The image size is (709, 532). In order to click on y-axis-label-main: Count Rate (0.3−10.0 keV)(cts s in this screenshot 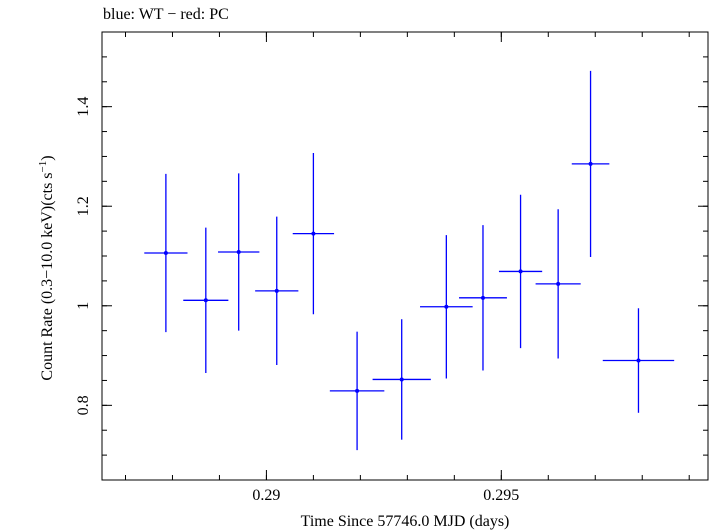, I will do `click(47, 276)`.